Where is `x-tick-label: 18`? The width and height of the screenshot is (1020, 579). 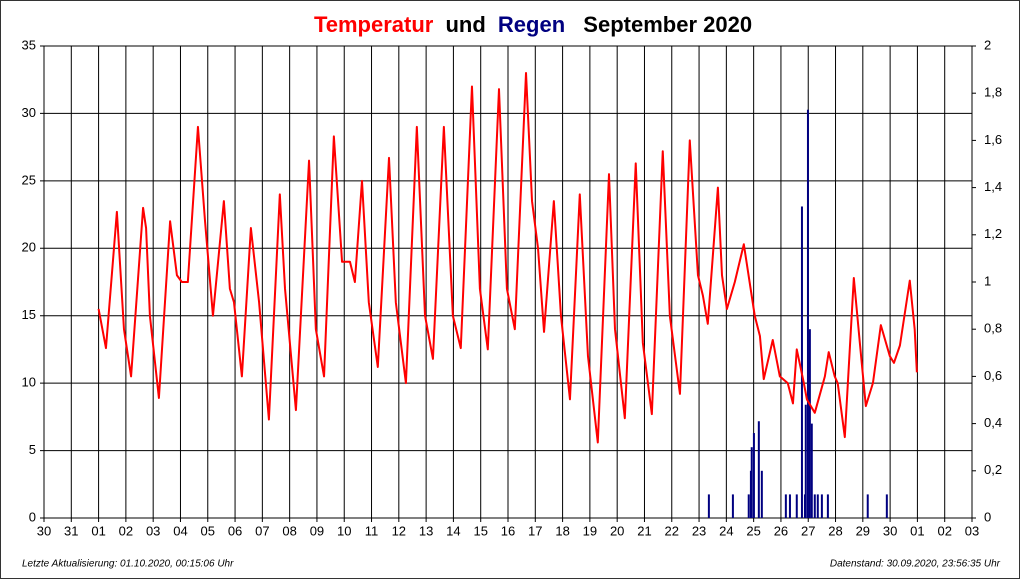
x-tick-label: 18 is located at coordinates (562, 530).